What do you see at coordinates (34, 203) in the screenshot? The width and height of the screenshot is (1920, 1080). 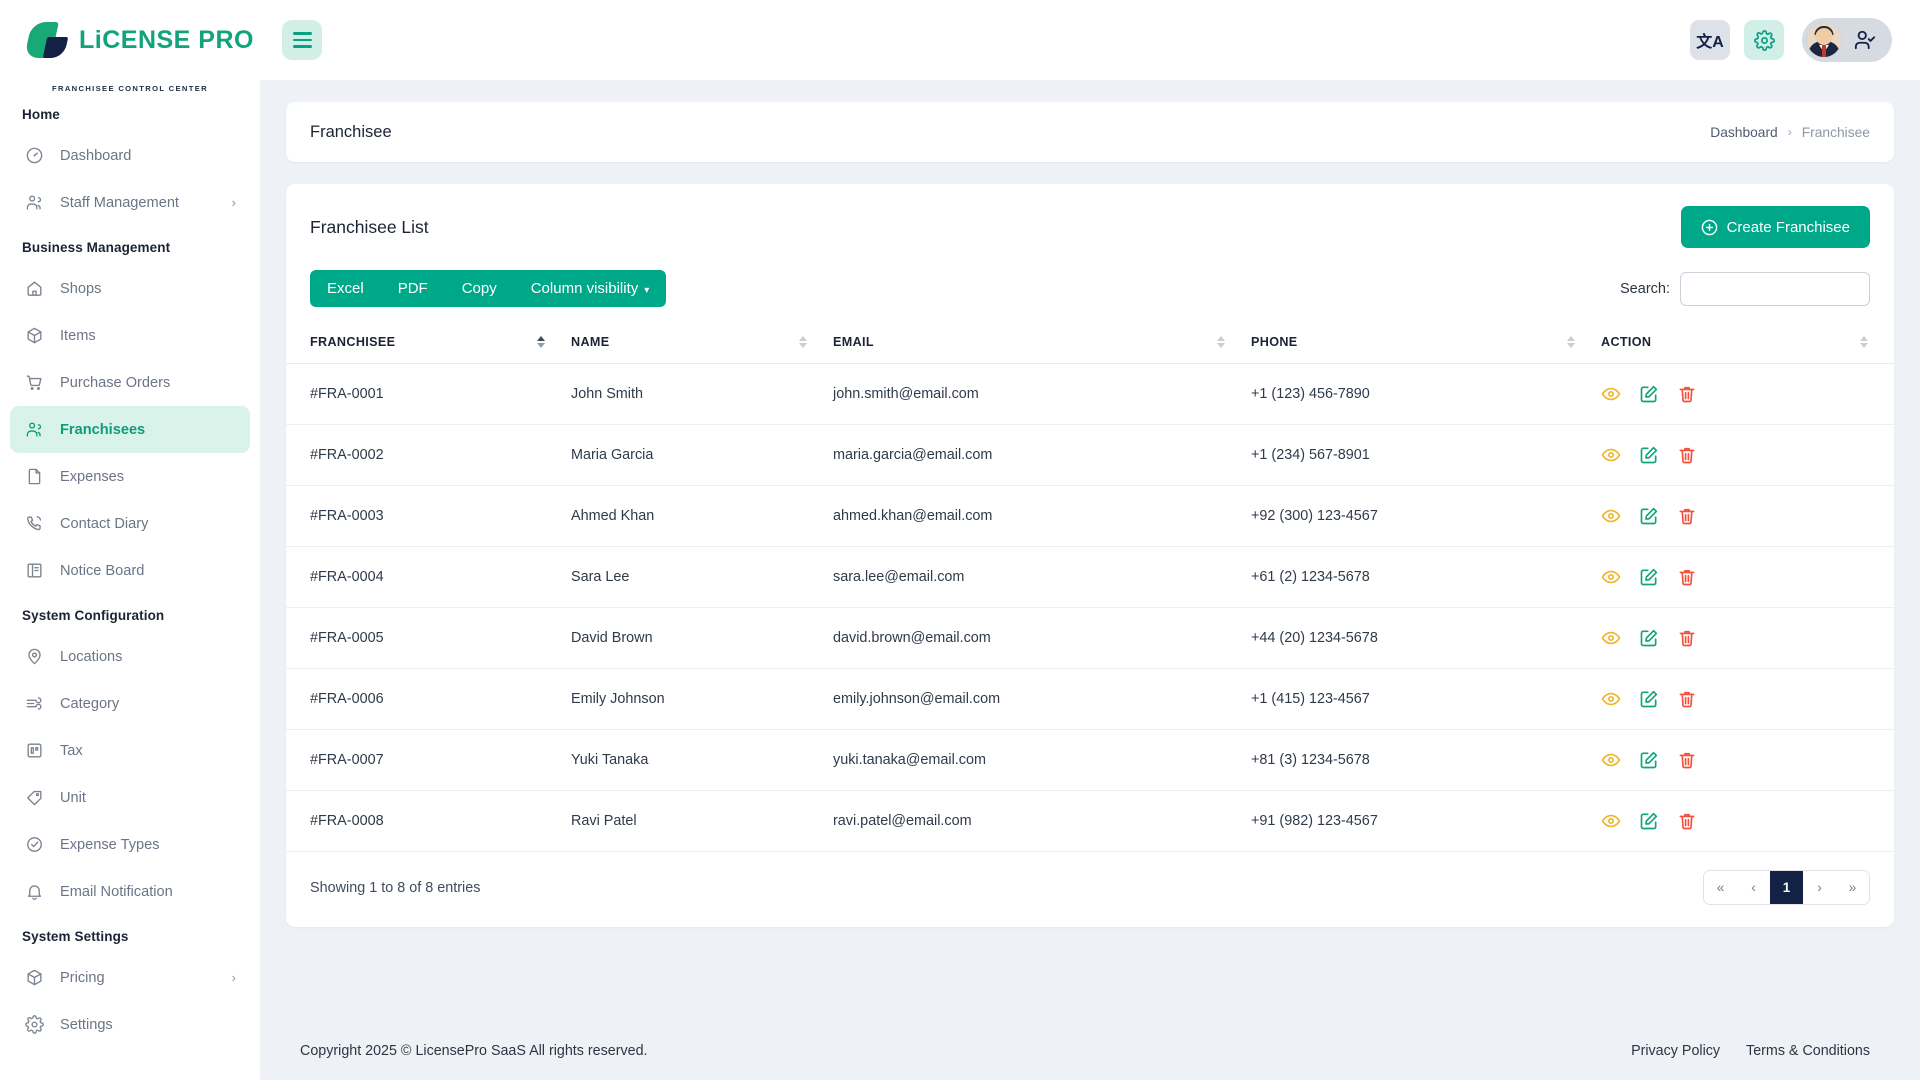 I see `users-icon` at bounding box center [34, 203].